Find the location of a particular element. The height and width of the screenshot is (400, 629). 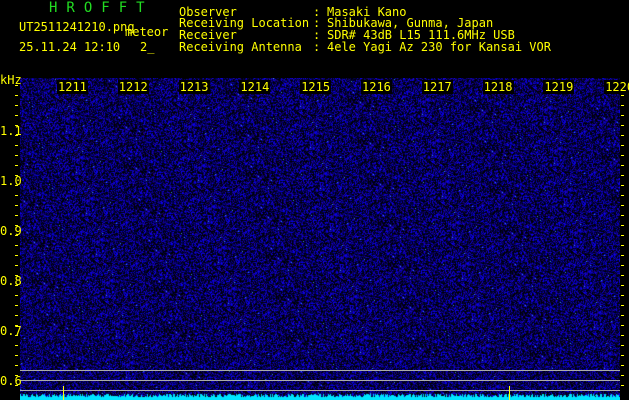

y-axis-unit: kHz is located at coordinates (11, 80).